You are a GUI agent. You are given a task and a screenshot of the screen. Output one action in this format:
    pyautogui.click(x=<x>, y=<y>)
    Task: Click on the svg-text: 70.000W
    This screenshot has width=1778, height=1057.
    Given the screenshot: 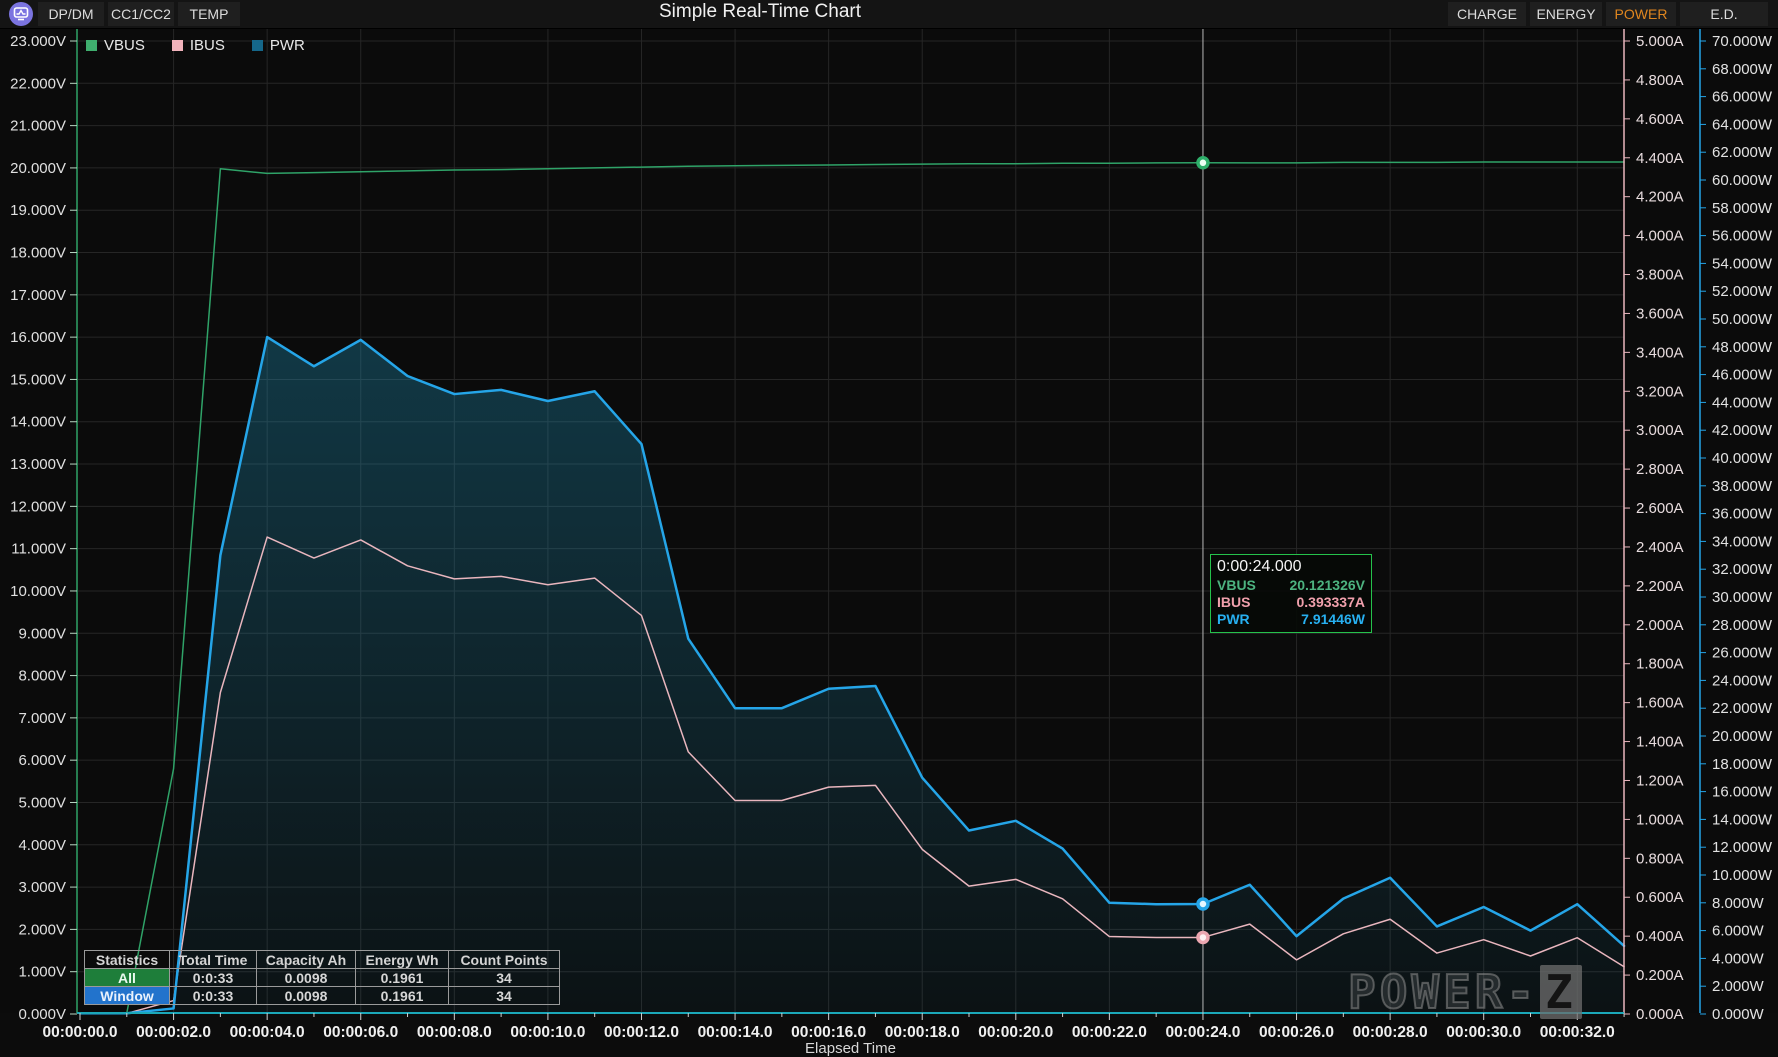 What is the action you would take?
    pyautogui.click(x=1742, y=41)
    